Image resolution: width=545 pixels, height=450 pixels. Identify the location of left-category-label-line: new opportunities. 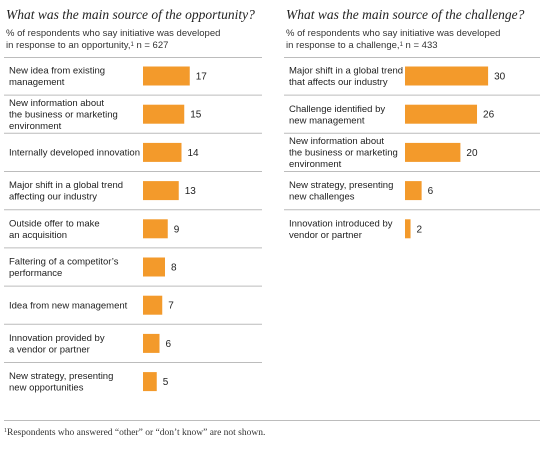
(46, 388).